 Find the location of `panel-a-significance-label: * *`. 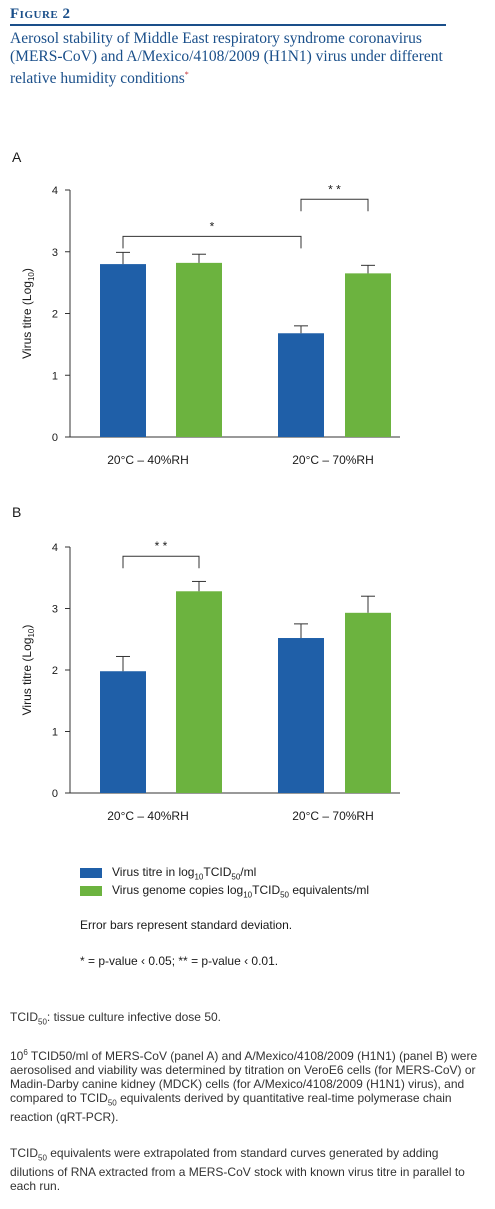

panel-a-significance-label: * * is located at coordinates (334, 189).